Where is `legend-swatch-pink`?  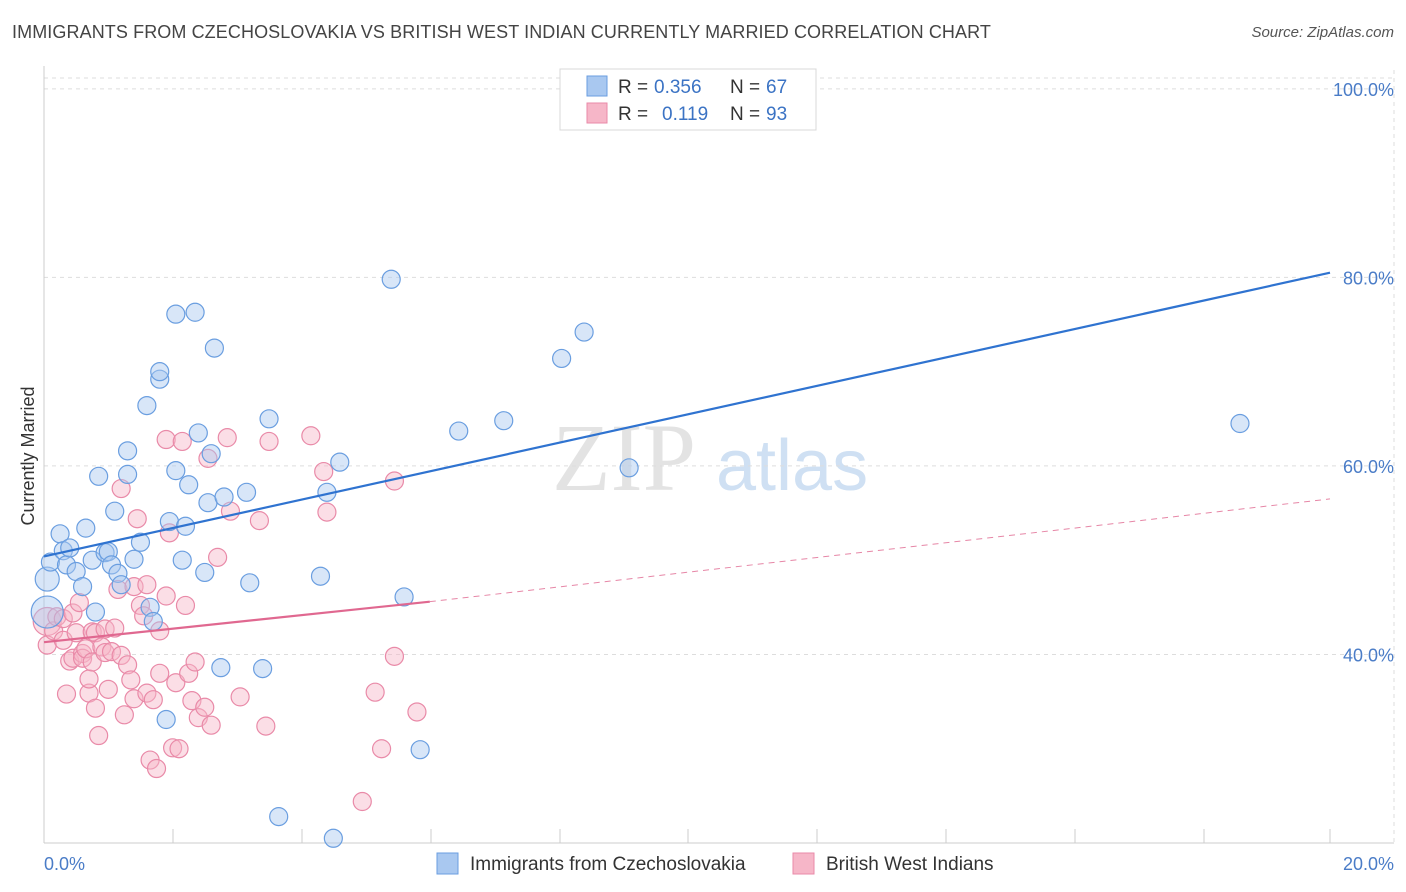 legend-swatch-pink is located at coordinates (597, 113).